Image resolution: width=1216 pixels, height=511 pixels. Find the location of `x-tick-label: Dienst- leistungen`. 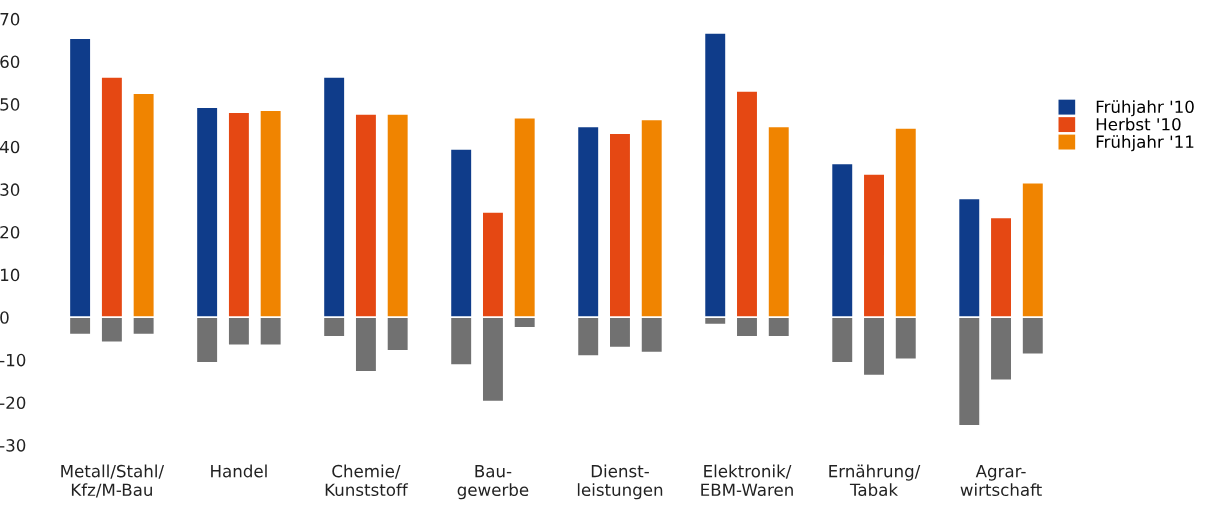

x-tick-label: Dienst- leistungen is located at coordinates (620, 482).